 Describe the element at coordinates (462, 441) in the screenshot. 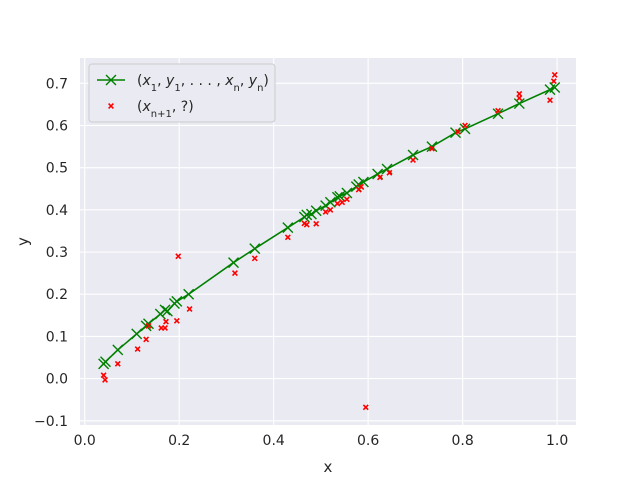

I see `x-tick-label: 0.8` at that location.